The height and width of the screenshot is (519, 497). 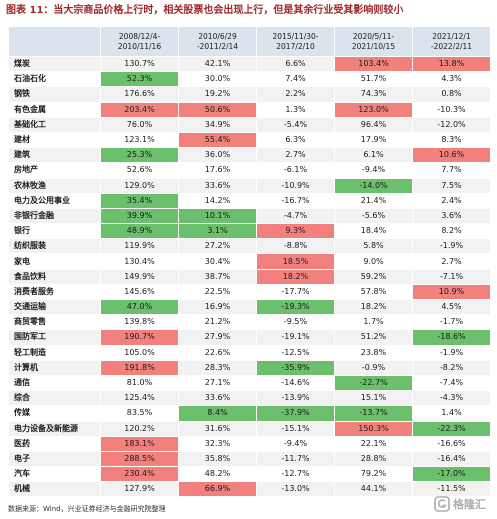 I want to click on return-value-cell: -16.7%, so click(x=295, y=200).